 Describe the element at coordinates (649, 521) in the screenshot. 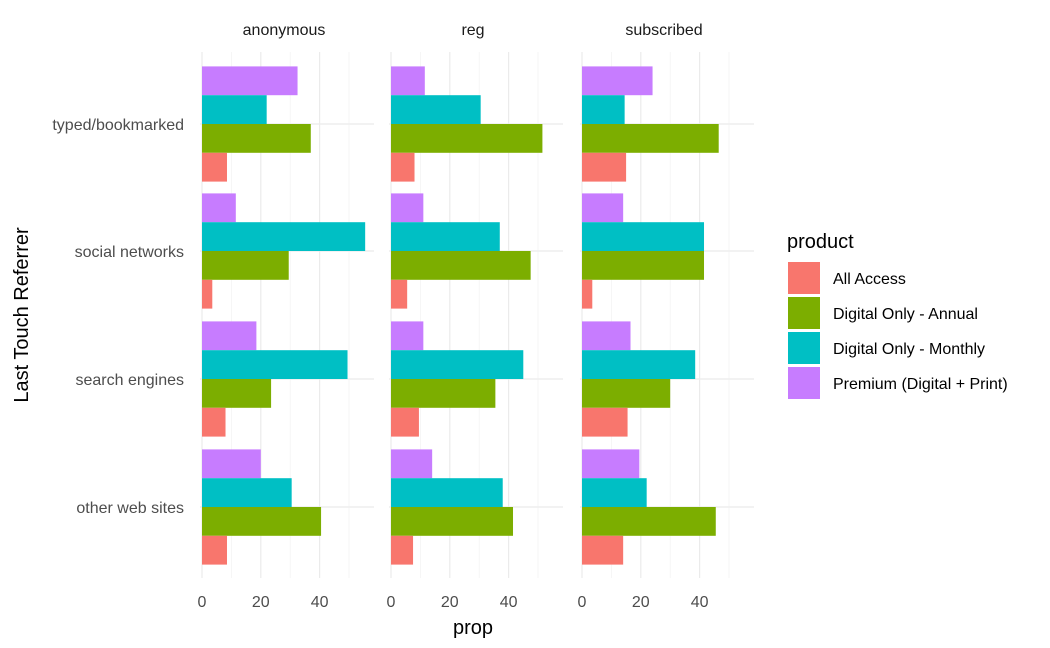

I see `bar-subscribed-other-web-sites-digital-only-annual` at that location.